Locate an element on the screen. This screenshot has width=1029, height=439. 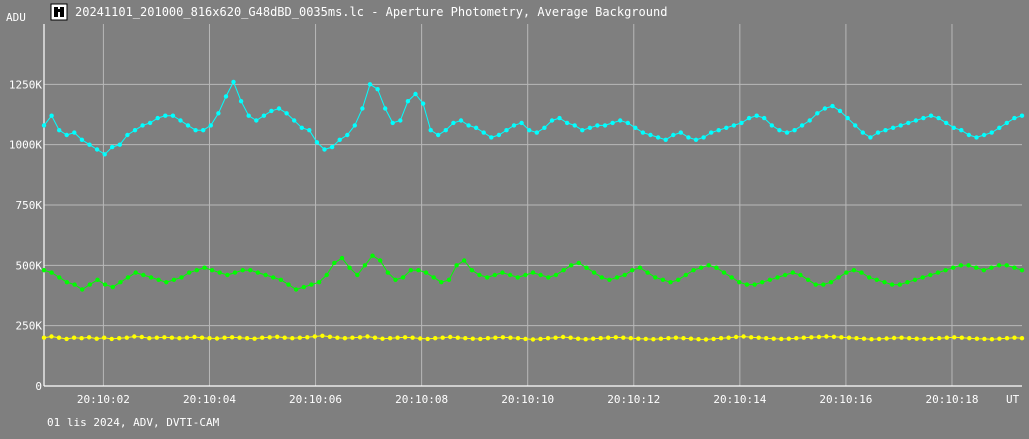
y-tick-label: 1000K is located at coordinates (25, 145).